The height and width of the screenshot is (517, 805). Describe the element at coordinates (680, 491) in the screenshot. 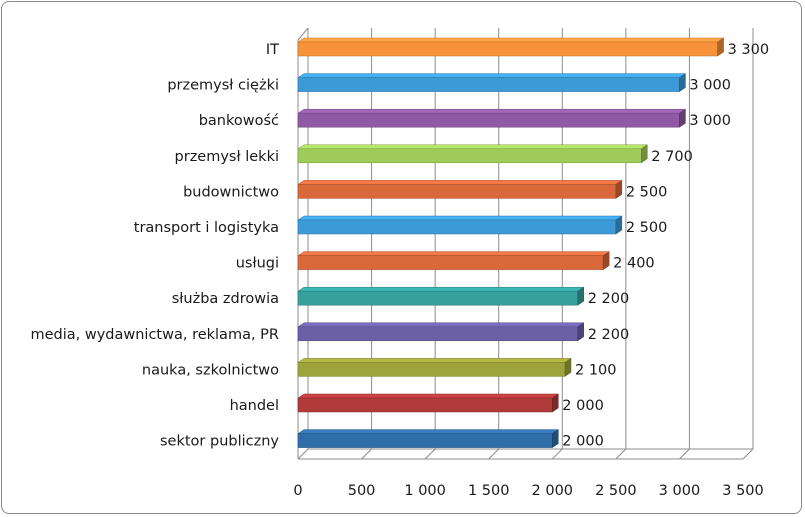

I see `x-tick-label-6: 3 000` at that location.